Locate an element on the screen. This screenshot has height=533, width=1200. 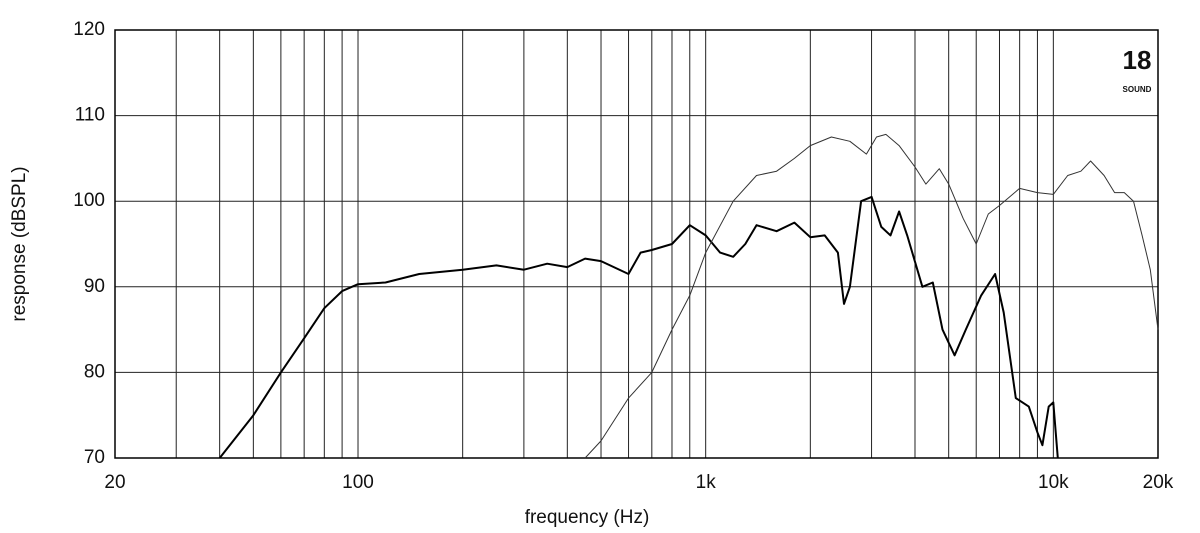
logo-sub: SOUND is located at coordinates (1137, 89).